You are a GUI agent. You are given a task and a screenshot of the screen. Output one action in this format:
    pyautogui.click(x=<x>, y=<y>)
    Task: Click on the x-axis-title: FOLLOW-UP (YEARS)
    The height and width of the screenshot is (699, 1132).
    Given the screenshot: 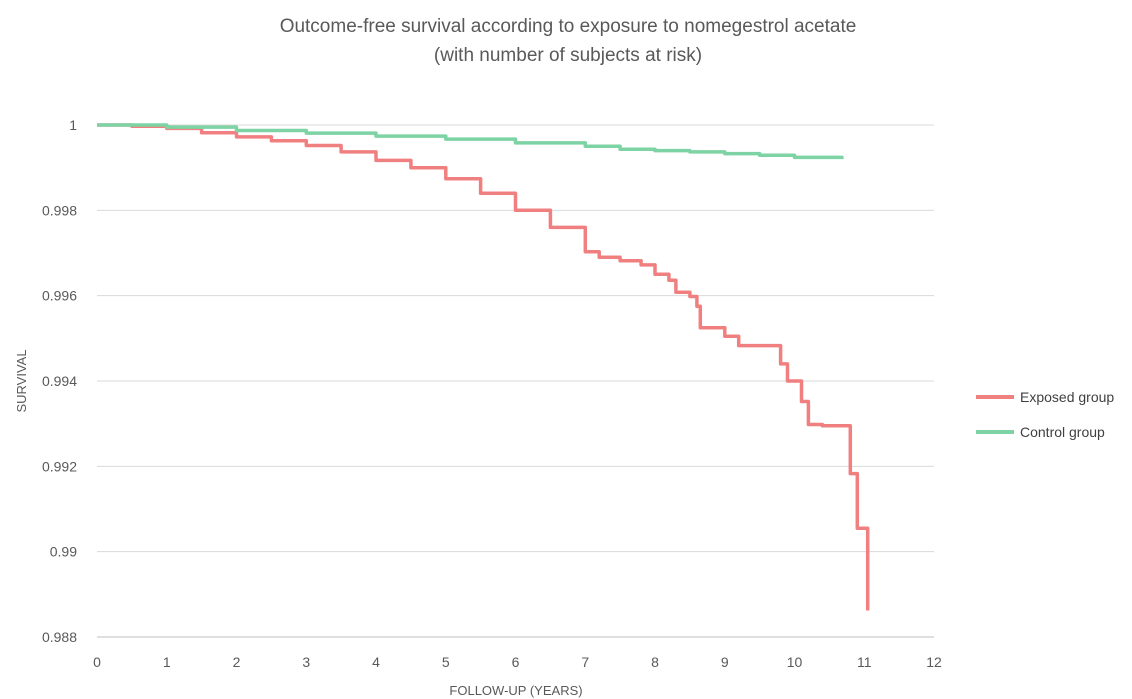 What is the action you would take?
    pyautogui.click(x=515, y=690)
    